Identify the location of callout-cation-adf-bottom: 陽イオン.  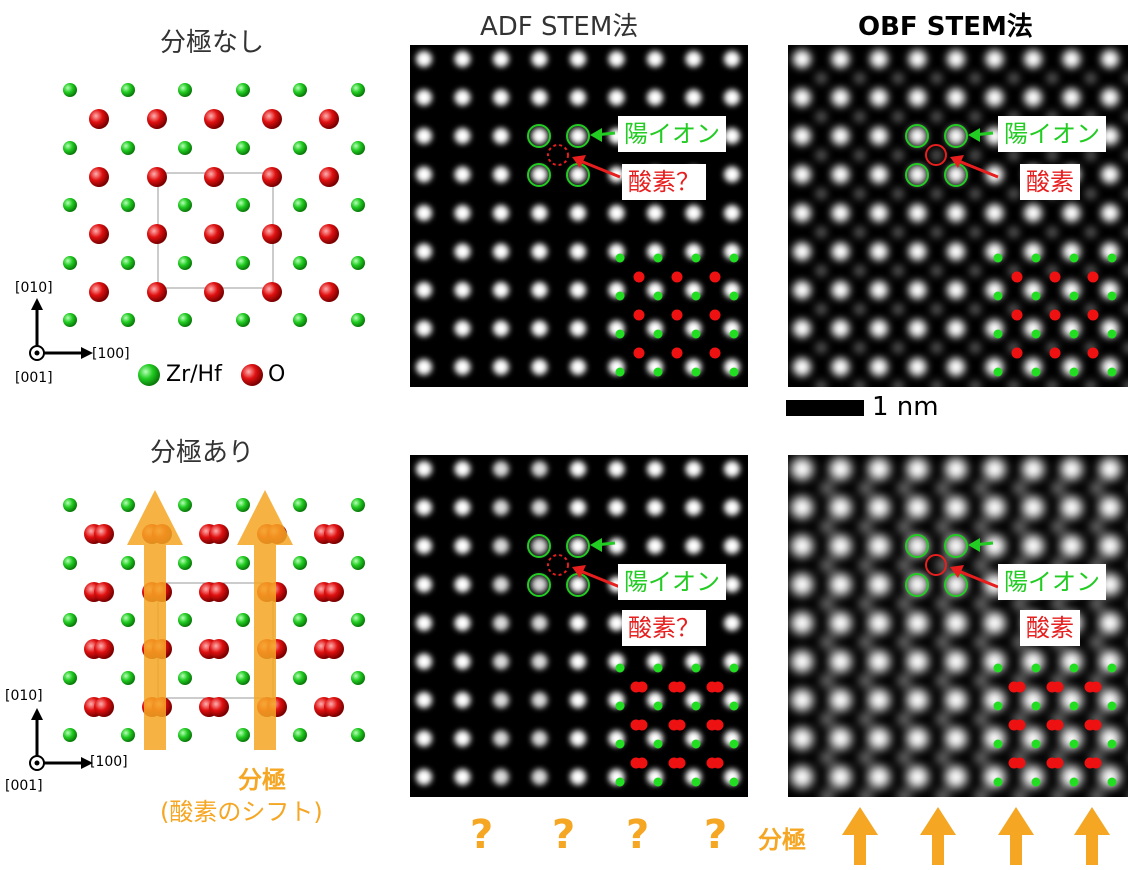
(672, 582).